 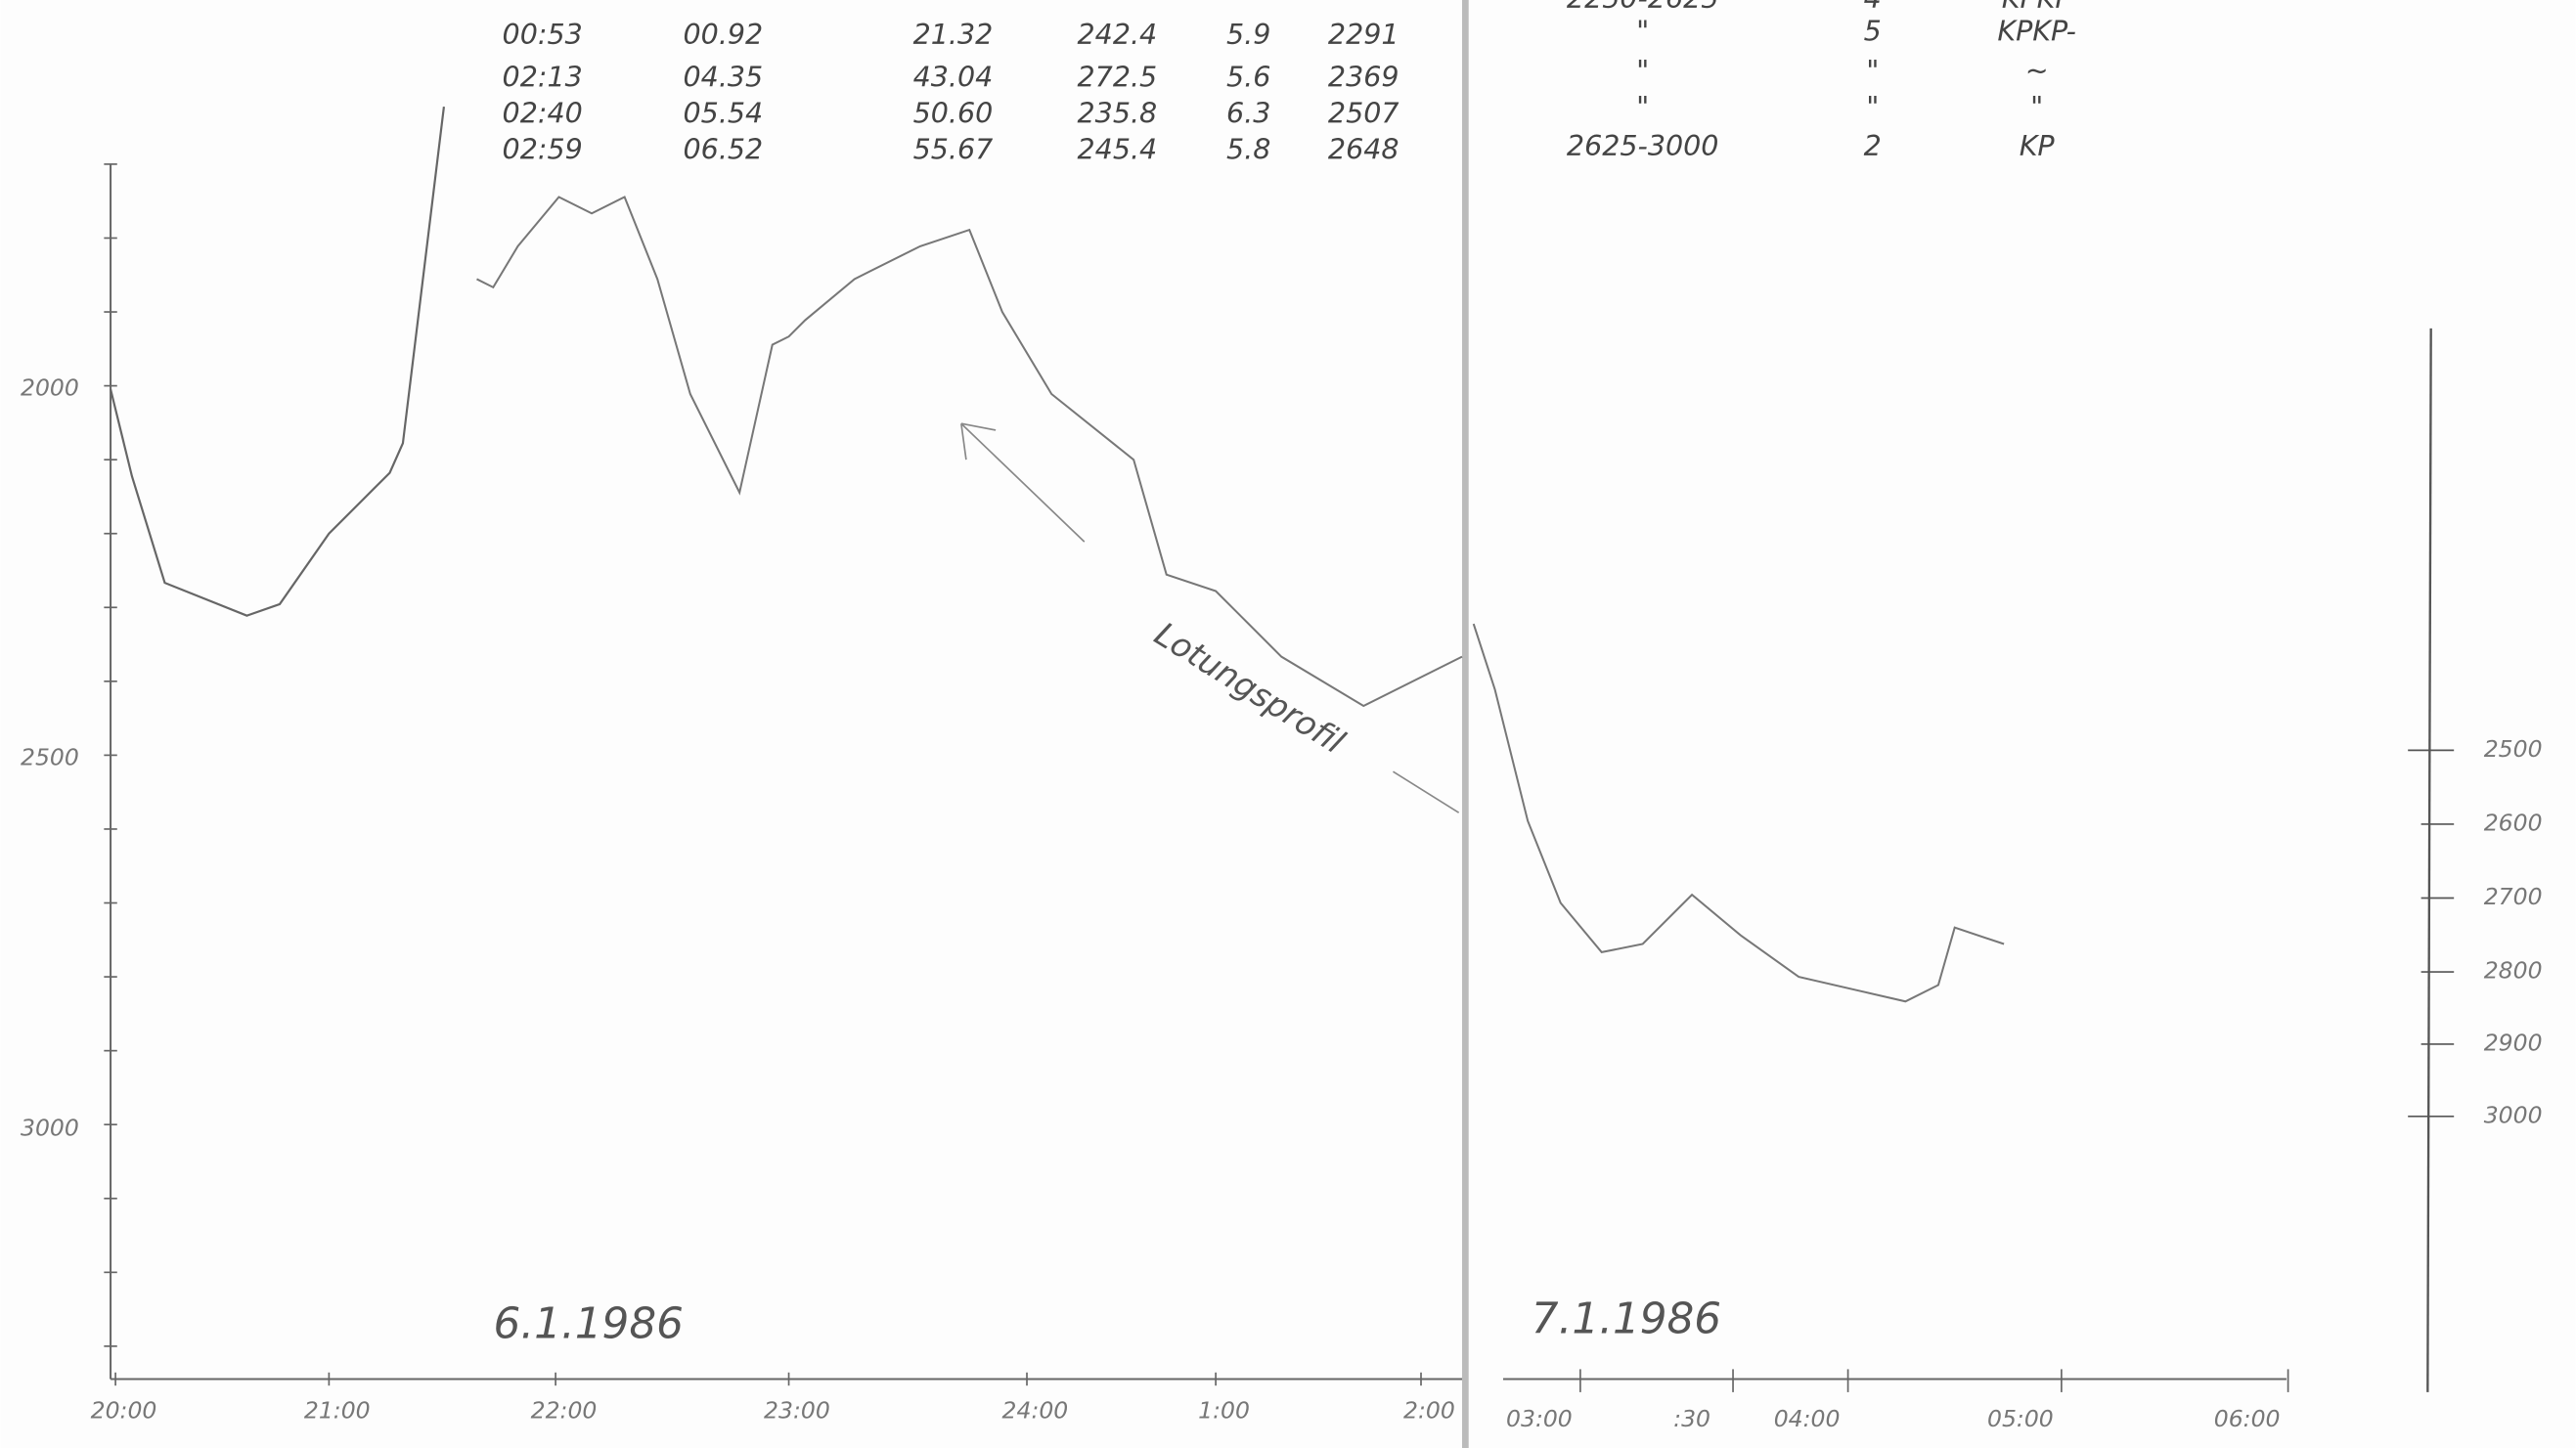 I want to click on y-tick-label: 2000, so click(x=50, y=387).